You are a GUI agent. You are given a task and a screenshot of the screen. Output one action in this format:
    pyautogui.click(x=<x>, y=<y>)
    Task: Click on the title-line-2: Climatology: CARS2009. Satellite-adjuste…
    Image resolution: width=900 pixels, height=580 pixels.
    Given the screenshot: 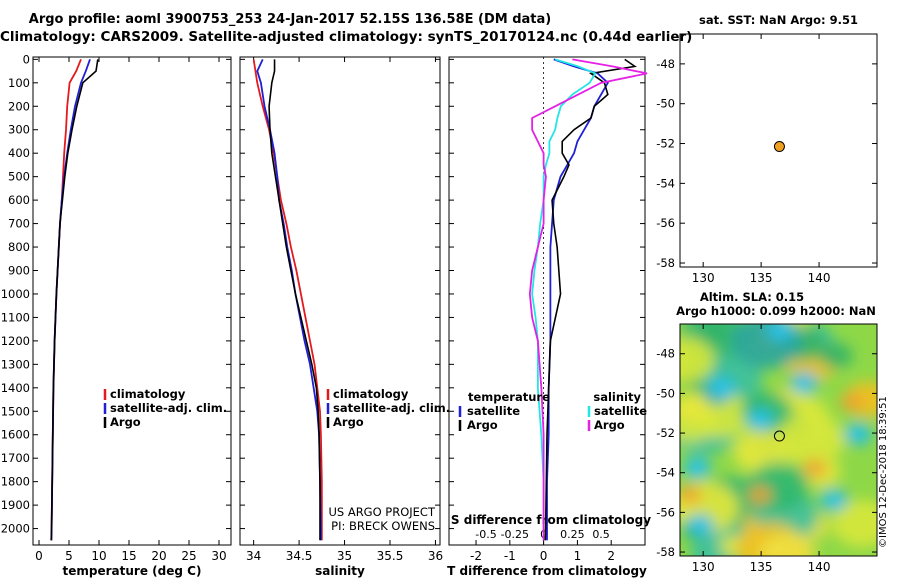 What is the action you would take?
    pyautogui.click(x=346, y=37)
    